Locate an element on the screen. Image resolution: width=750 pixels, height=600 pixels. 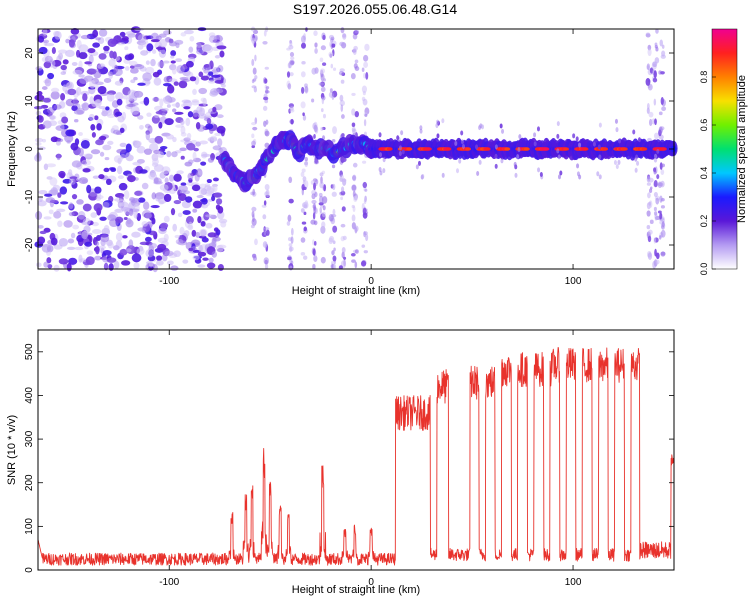
colorbar-label: Normalized spectral amplitude is located at coordinates (742, 149).